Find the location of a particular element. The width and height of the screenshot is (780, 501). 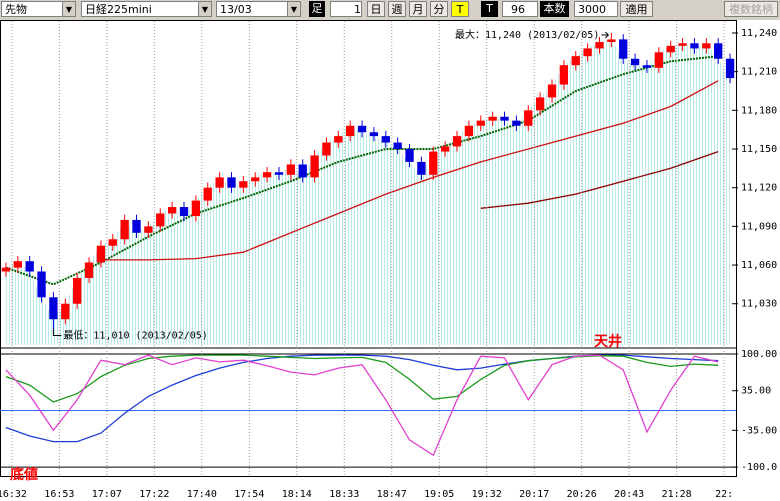

x-tick-label: 17:40 is located at coordinates (202, 494).